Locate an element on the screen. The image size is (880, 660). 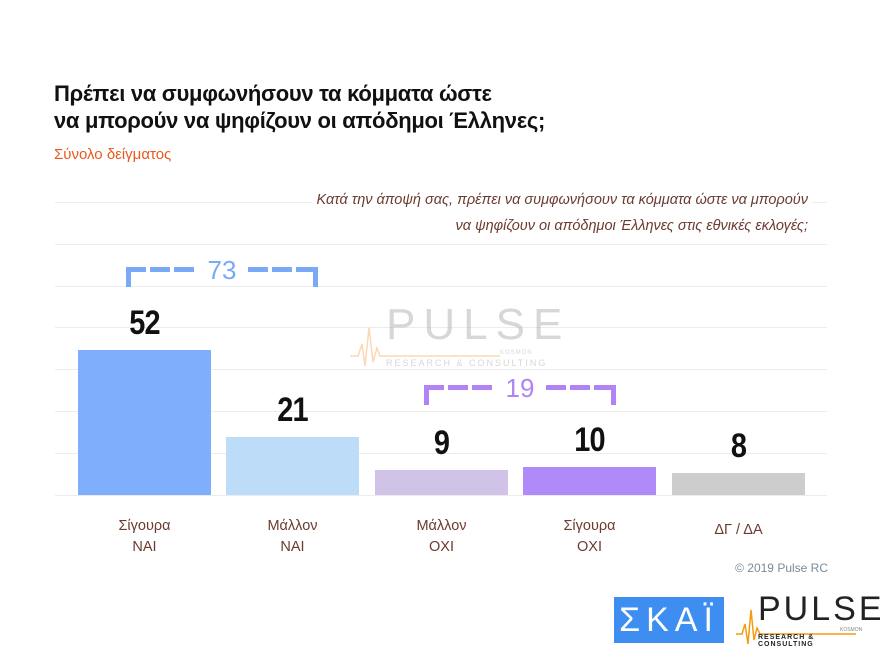
value-label: 10 is located at coordinates (589, 440).